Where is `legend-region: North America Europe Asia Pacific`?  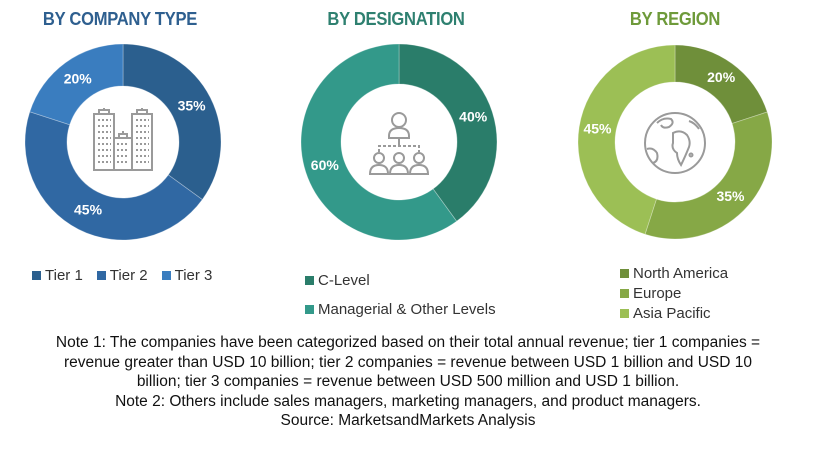 legend-region: North America Europe Asia Pacific is located at coordinates (674, 293).